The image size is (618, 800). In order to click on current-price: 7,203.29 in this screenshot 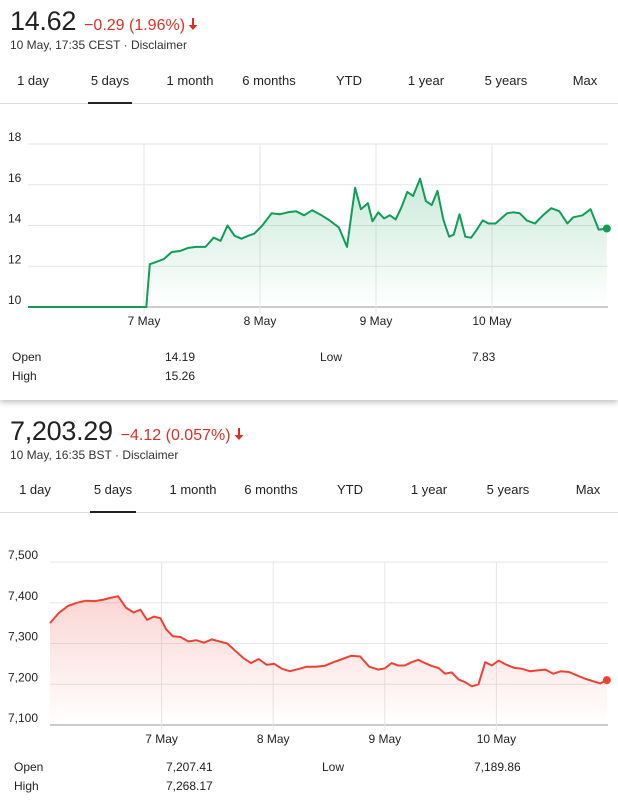, I will do `click(61, 431)`.